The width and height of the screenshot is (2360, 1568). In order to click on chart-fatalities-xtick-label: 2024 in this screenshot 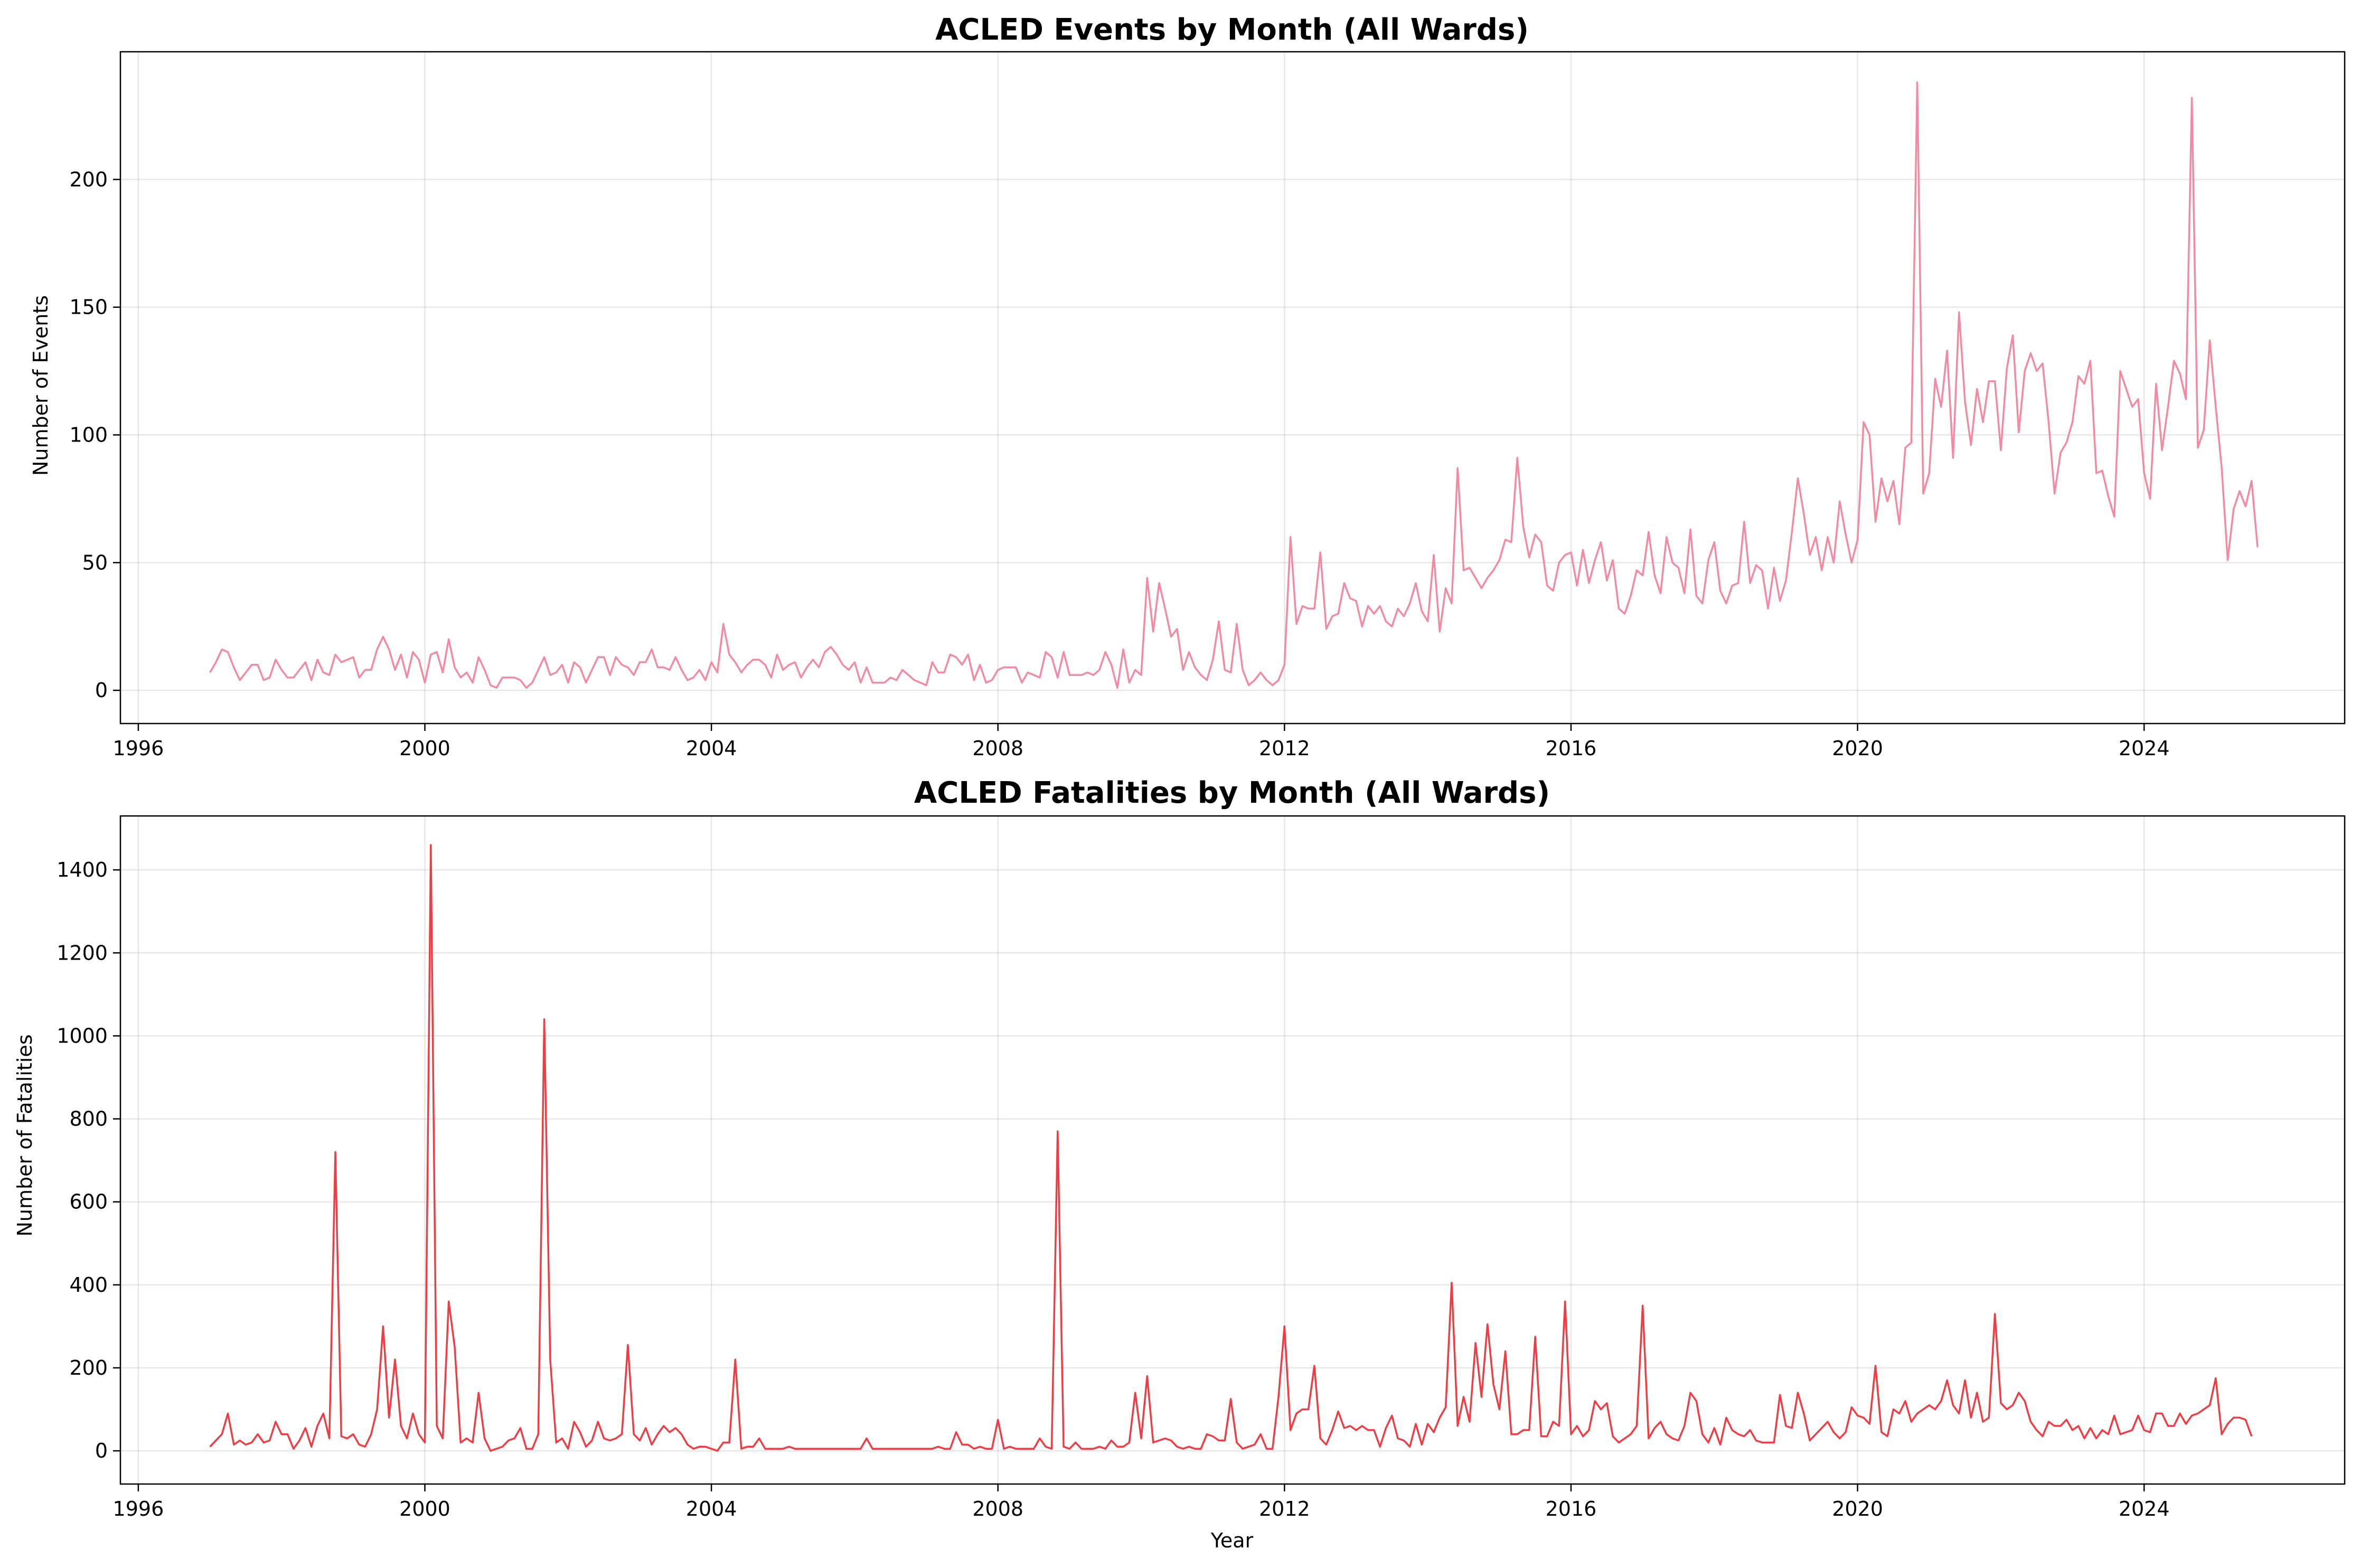, I will do `click(2144, 1508)`.